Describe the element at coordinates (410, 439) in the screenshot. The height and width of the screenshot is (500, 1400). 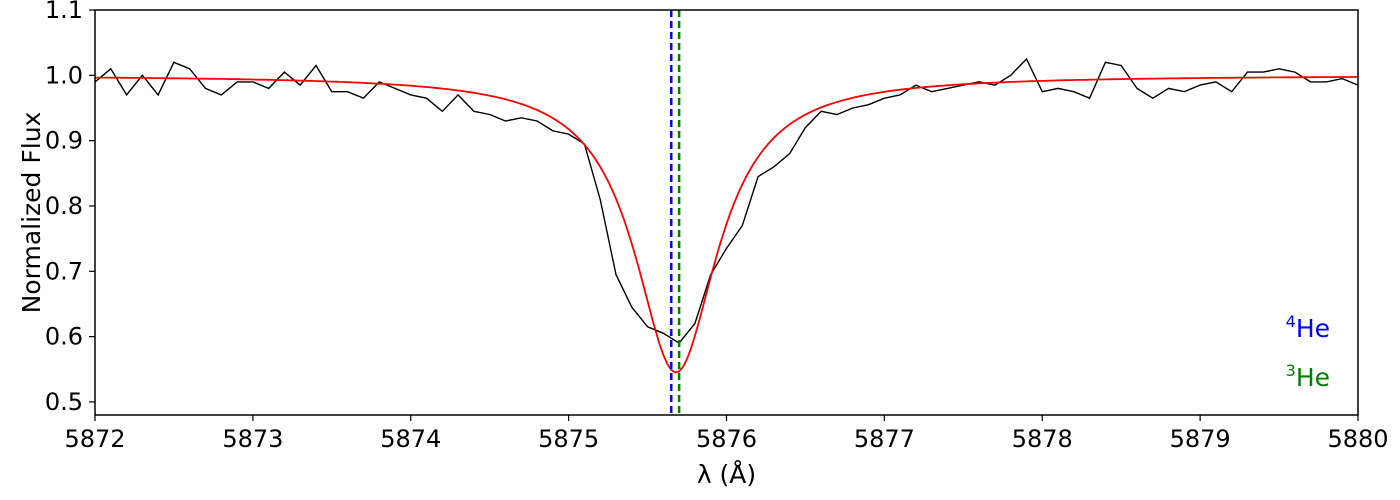
I see `x-tick-label: 5874` at that location.